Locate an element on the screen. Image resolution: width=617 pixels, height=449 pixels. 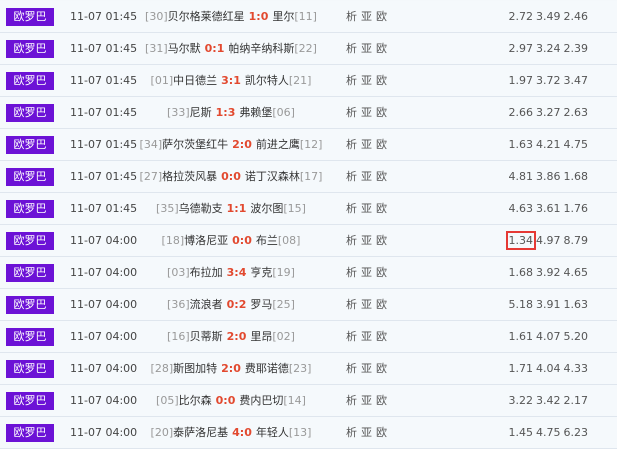
away-team: 年轻人 is located at coordinates (272, 432).